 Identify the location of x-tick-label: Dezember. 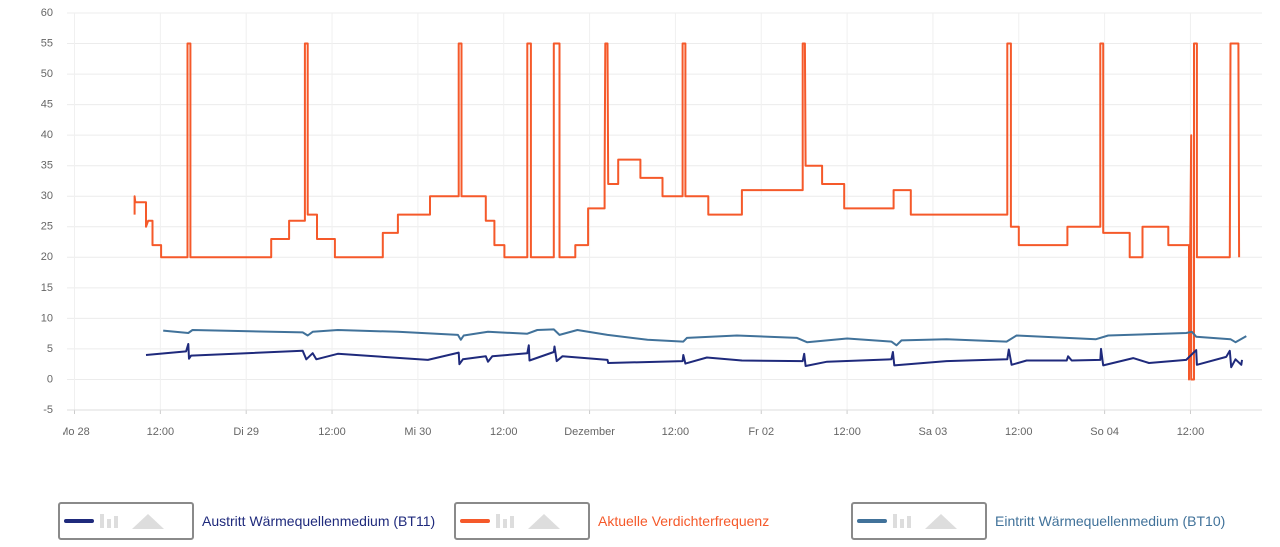
(589, 432).